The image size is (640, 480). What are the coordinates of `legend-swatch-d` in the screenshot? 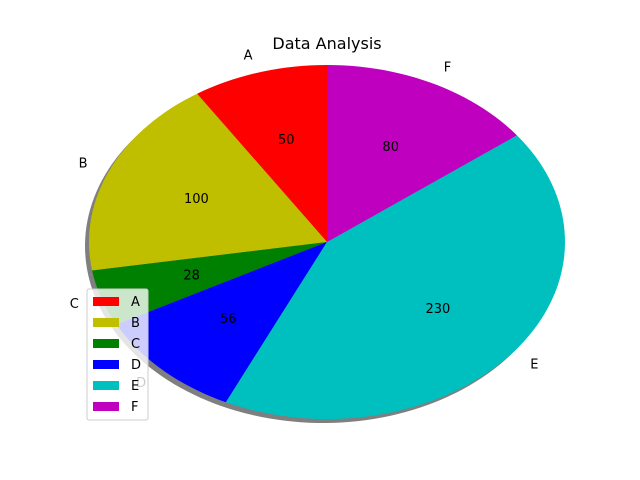 It's located at (106, 364).